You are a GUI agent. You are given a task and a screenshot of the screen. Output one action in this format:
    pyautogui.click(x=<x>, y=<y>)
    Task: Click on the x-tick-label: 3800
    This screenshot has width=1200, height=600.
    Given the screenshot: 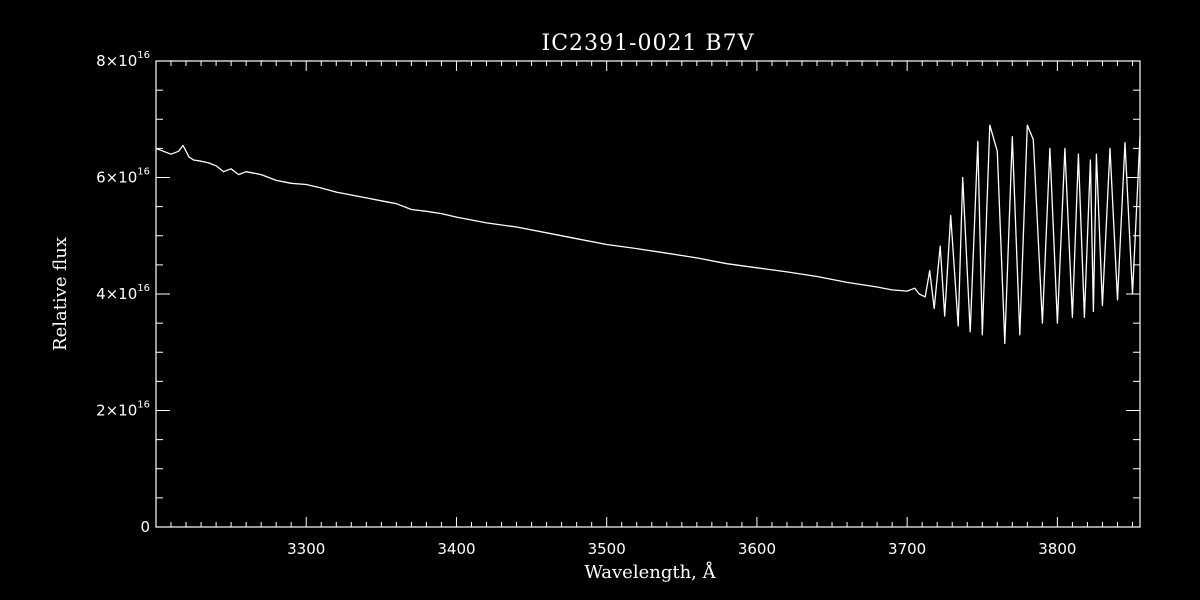 What is the action you would take?
    pyautogui.click(x=1057, y=549)
    